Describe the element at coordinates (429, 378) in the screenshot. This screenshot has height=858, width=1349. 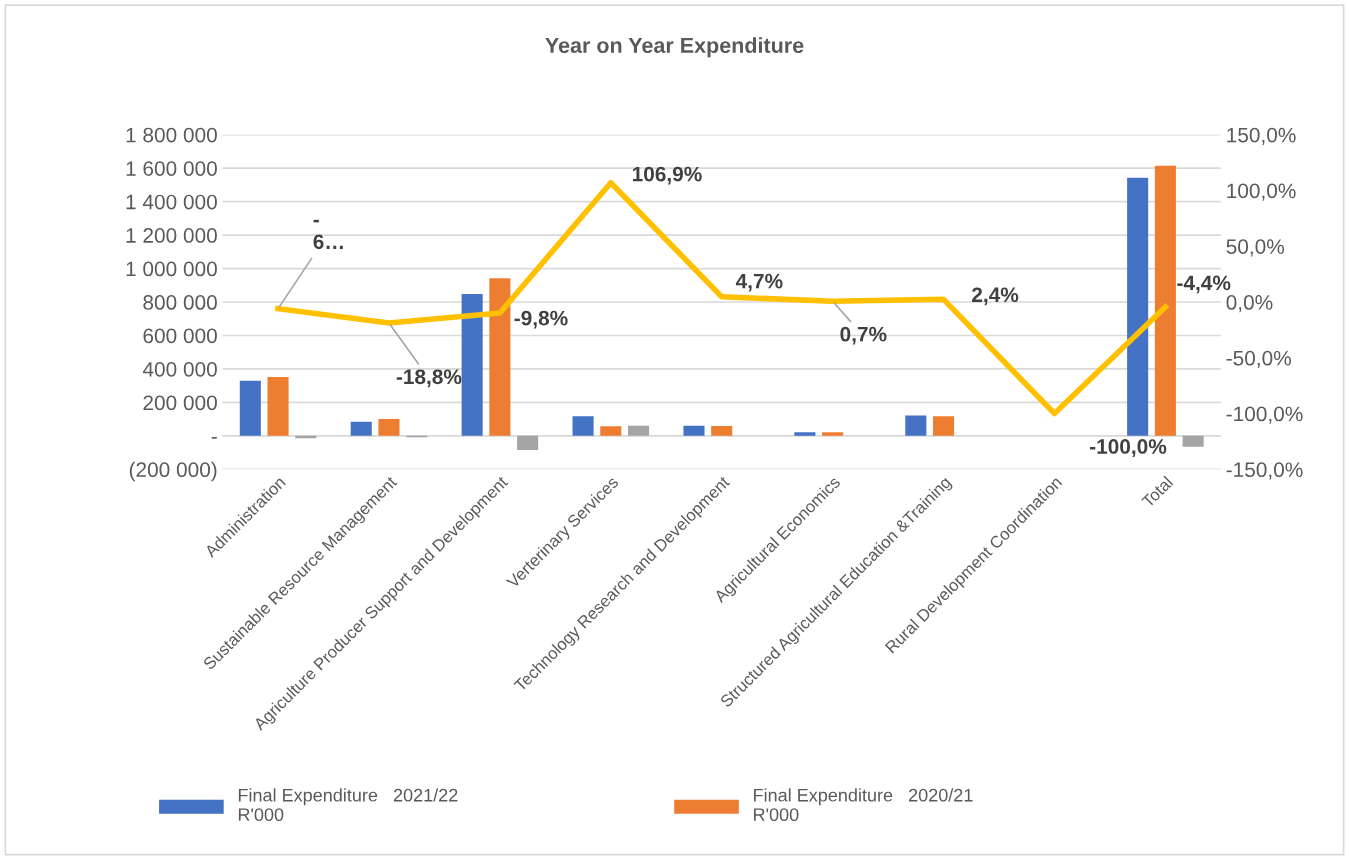
I see `data-label: -18,8%` at that location.